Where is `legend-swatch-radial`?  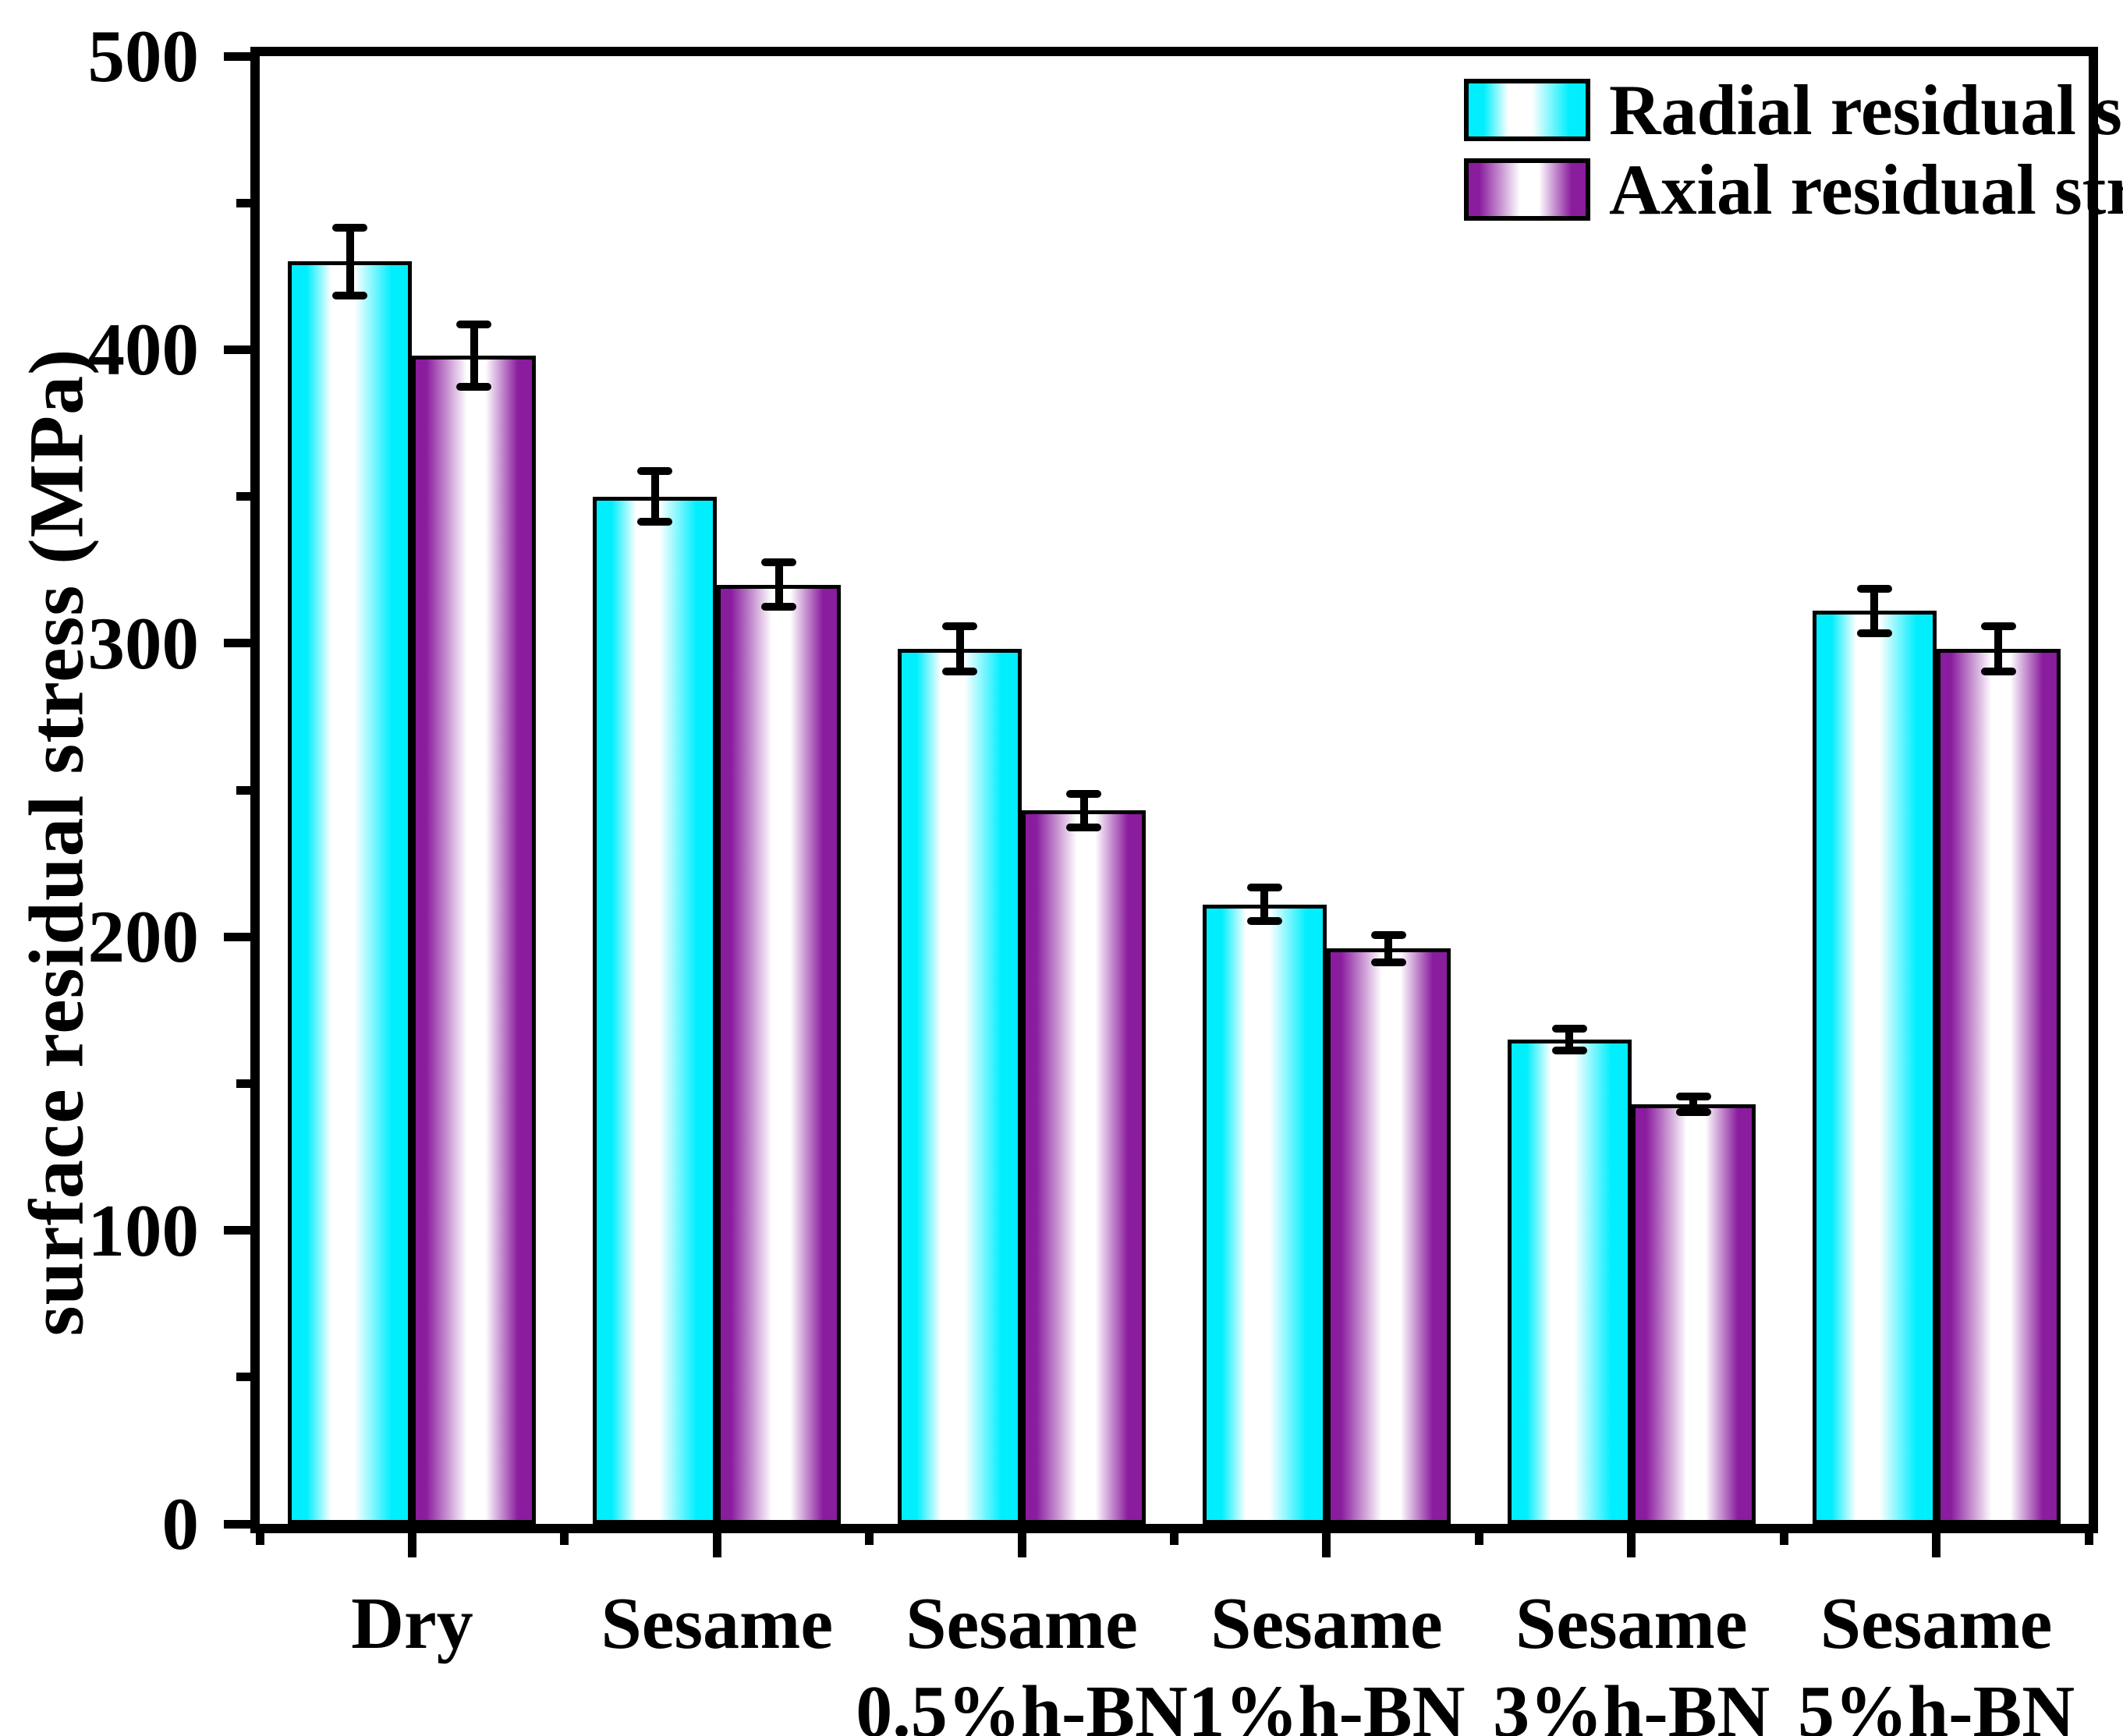
legend-swatch-radial is located at coordinates (1527, 110).